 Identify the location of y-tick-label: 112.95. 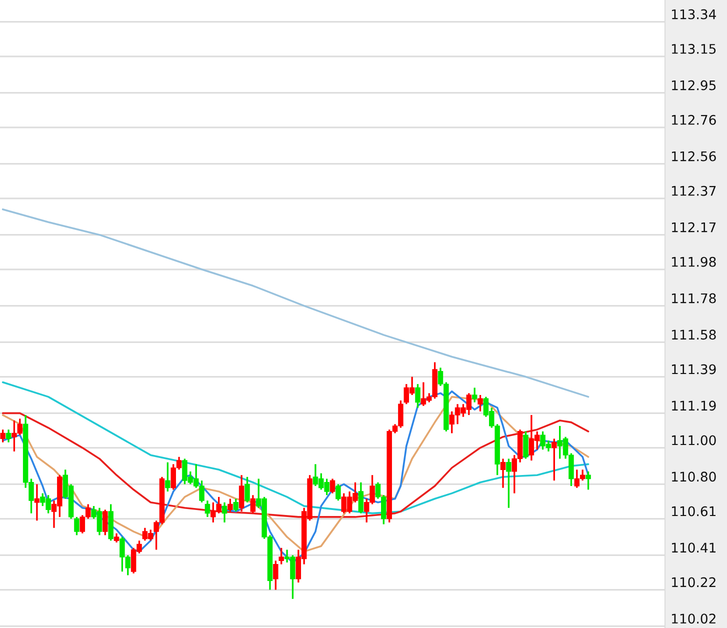
(694, 85).